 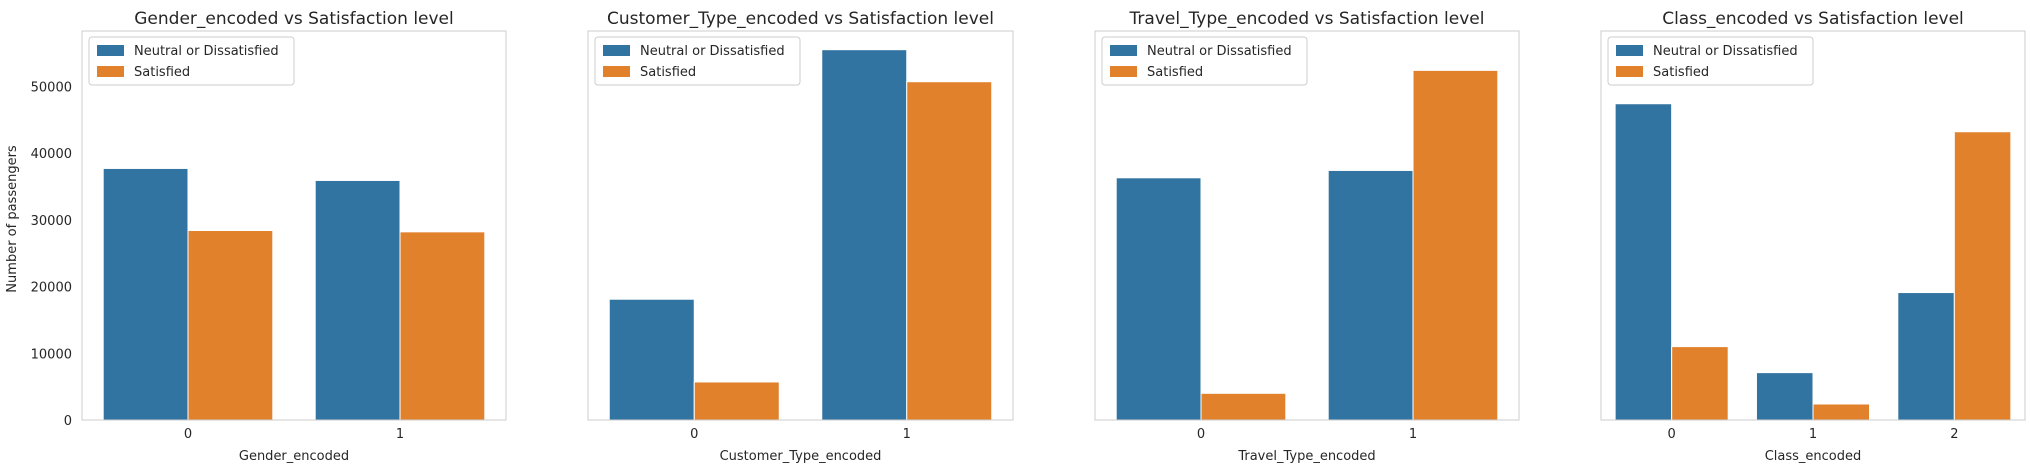 I want to click on x-tick-label-3-1: 1, so click(x=1813, y=434).